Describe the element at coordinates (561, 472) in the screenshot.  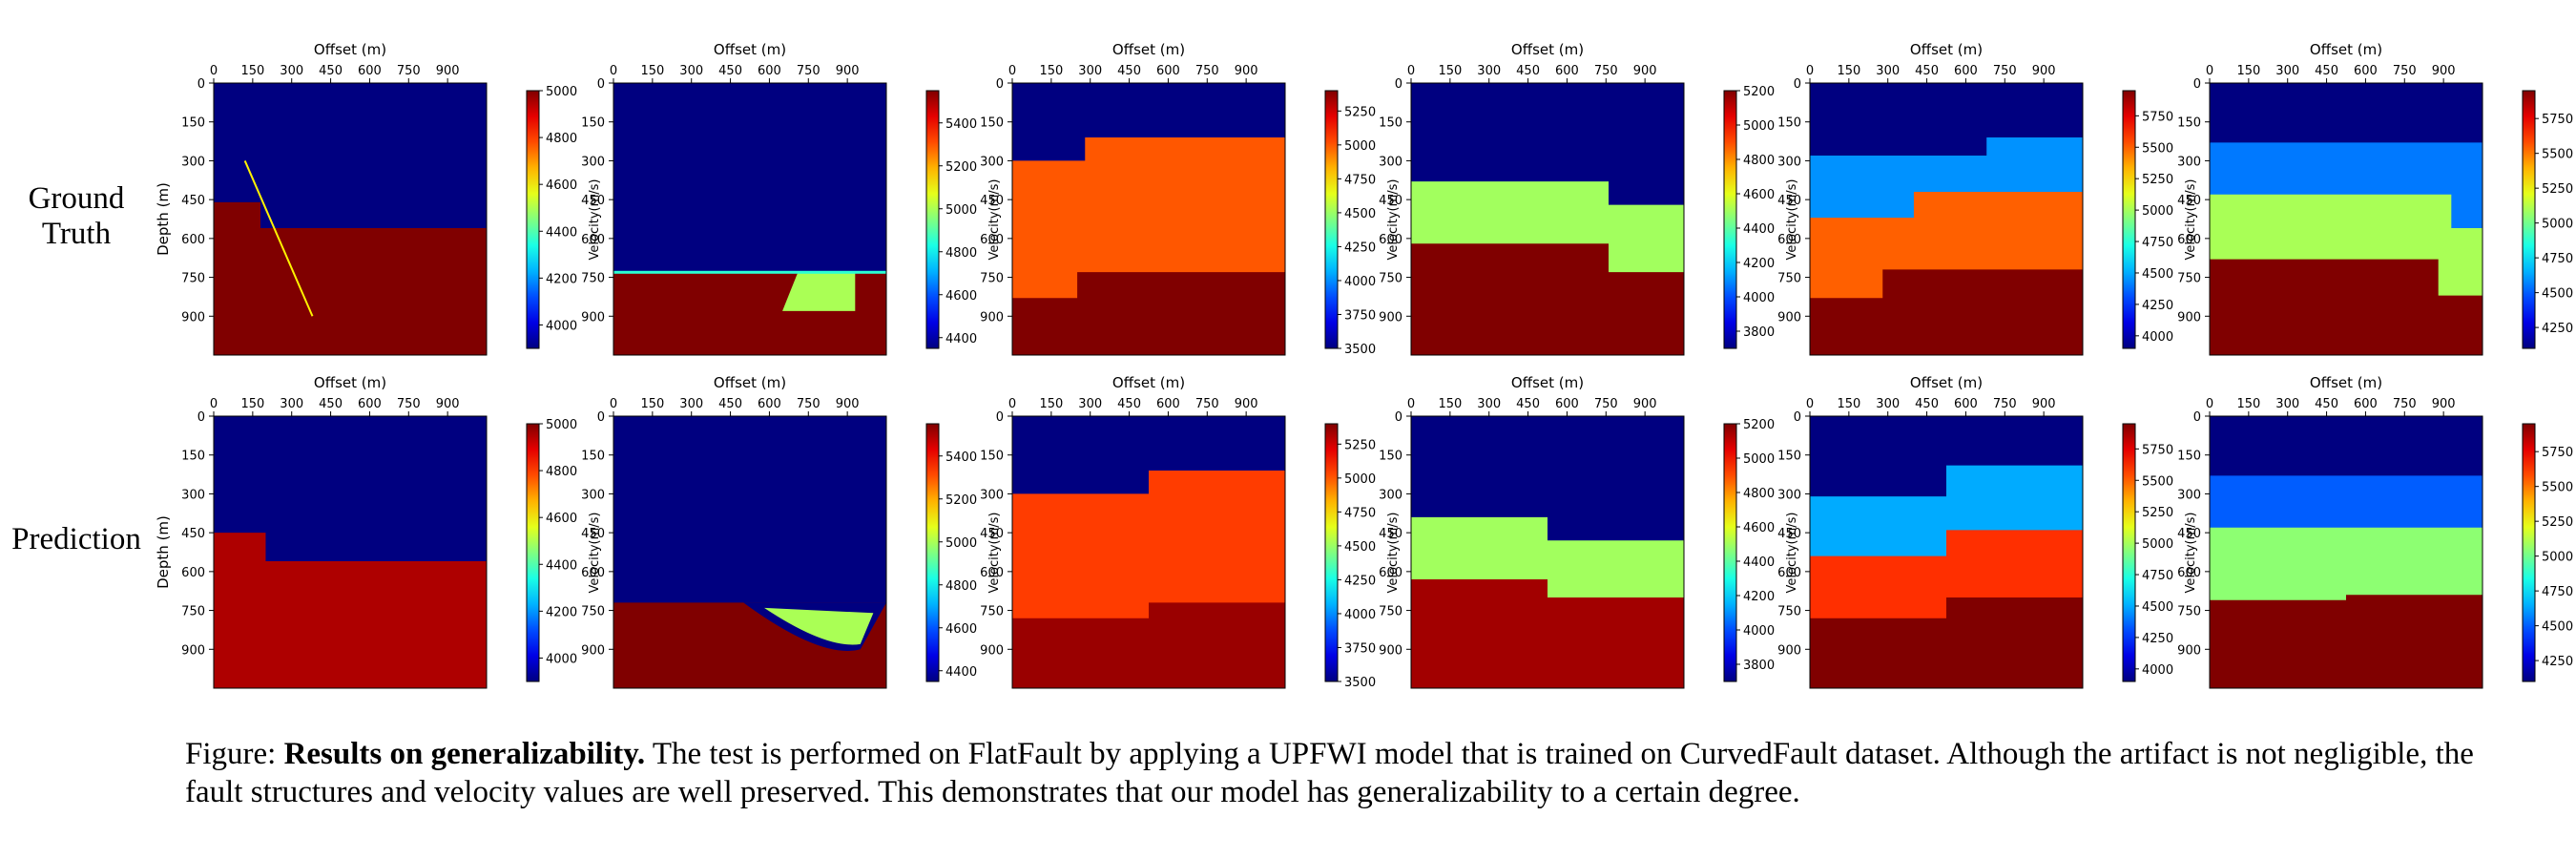
I see `colorbar-tick-label: 4800` at that location.